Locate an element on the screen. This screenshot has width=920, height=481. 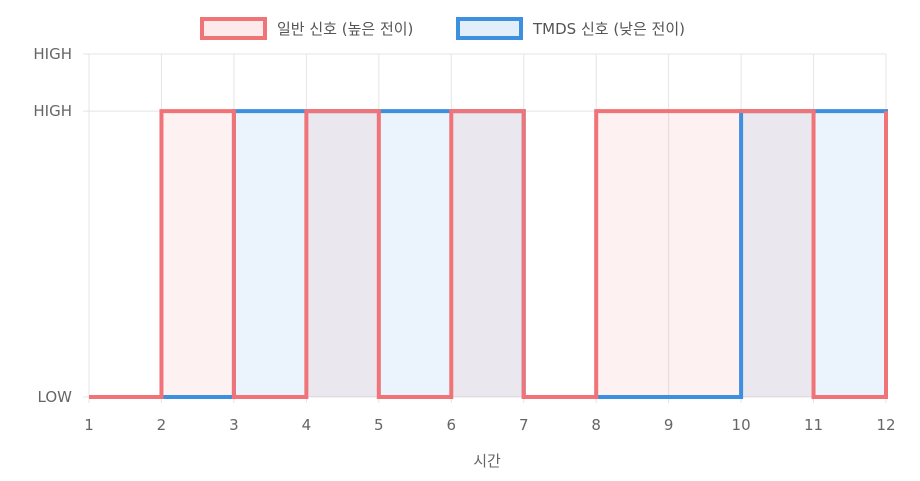
x-tick-label: 4 is located at coordinates (307, 425).